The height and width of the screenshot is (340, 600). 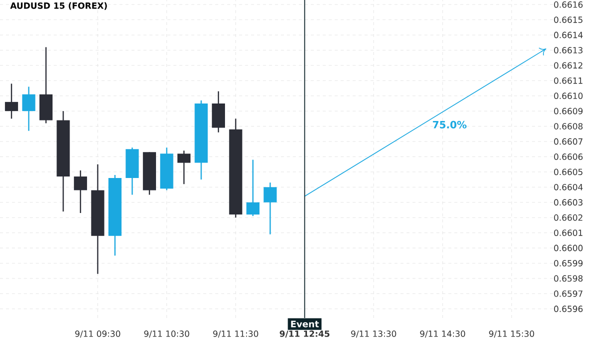 I want to click on y-tick-label: 0.6609, so click(x=568, y=111).